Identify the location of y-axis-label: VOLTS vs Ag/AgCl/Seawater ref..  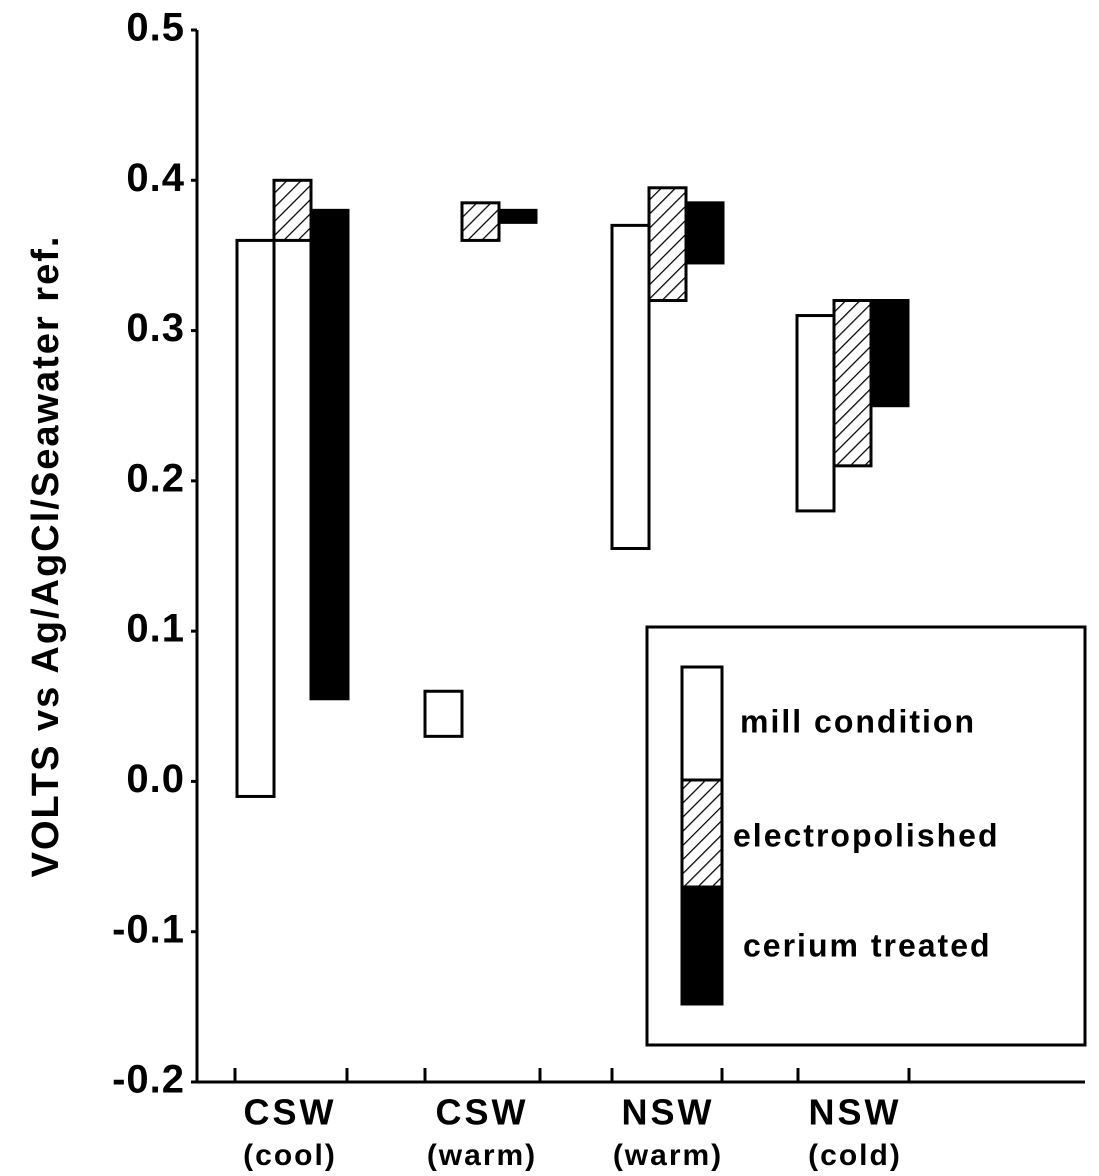
(46, 556).